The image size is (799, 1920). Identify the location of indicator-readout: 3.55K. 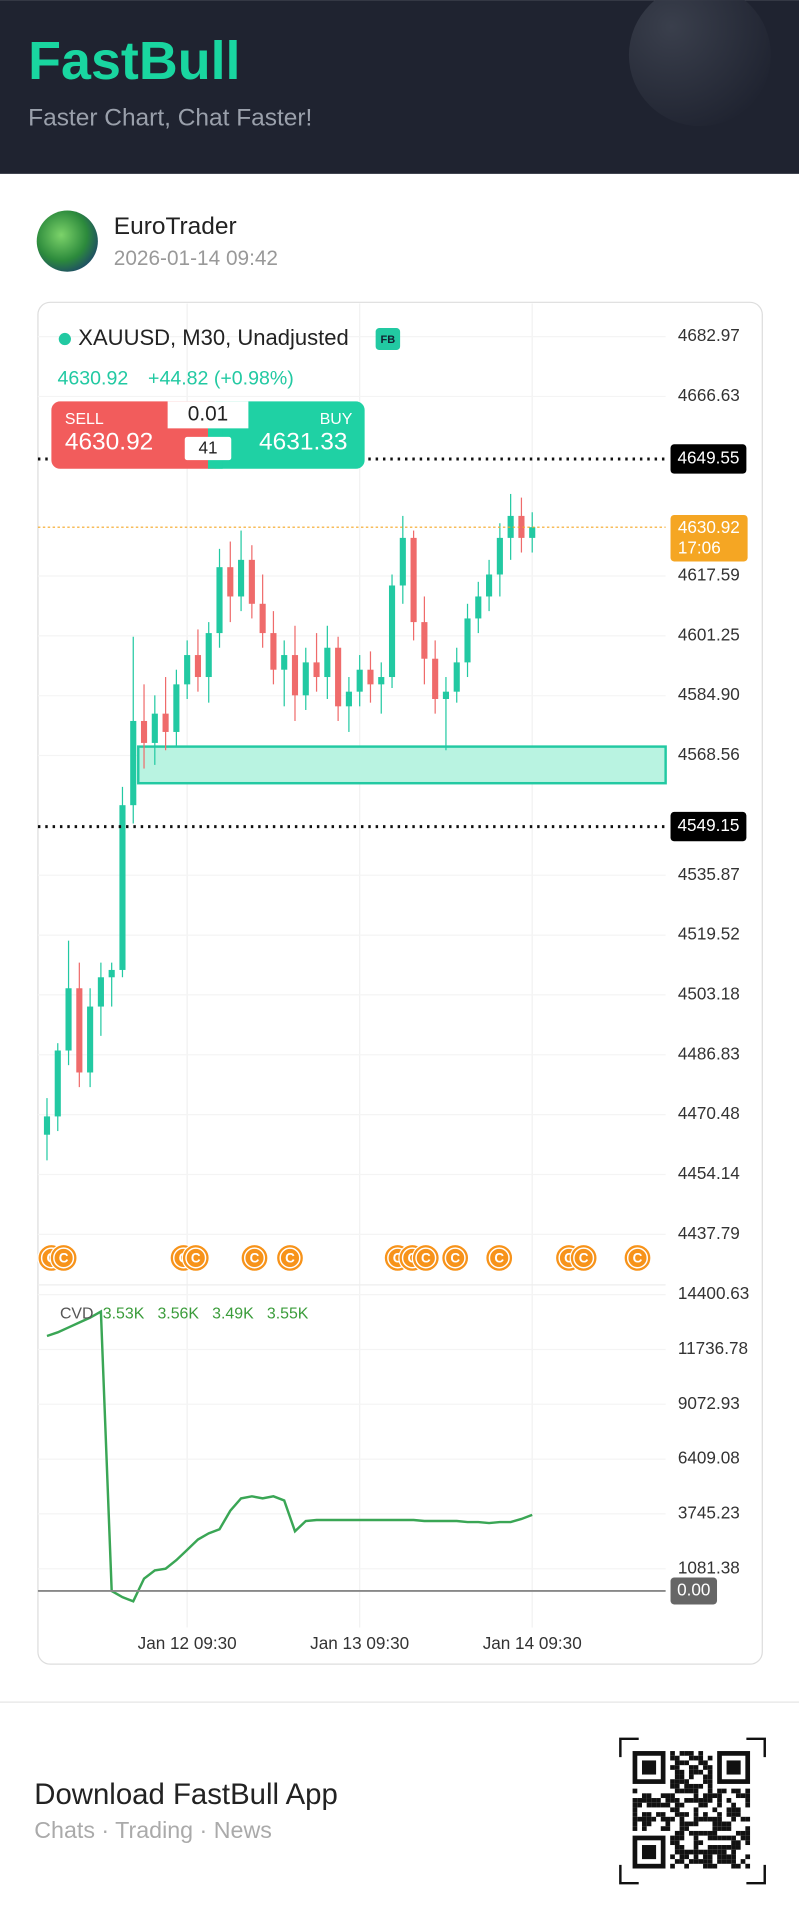
(288, 1313).